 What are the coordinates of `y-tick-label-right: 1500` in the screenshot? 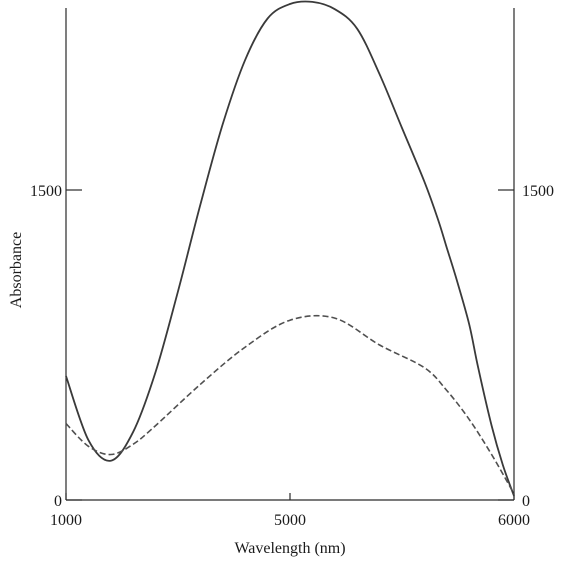 It's located at (538, 191).